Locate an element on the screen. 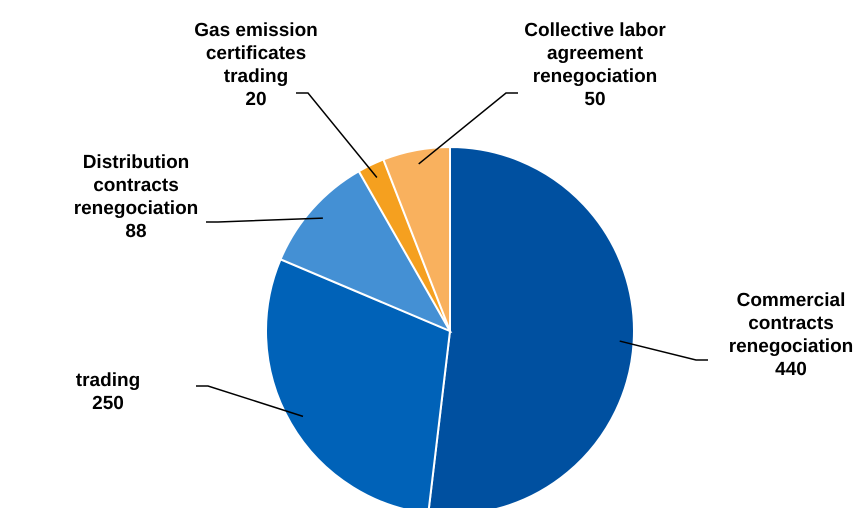  slice-label: Collective labor agreement renegociation is located at coordinates (595, 53).